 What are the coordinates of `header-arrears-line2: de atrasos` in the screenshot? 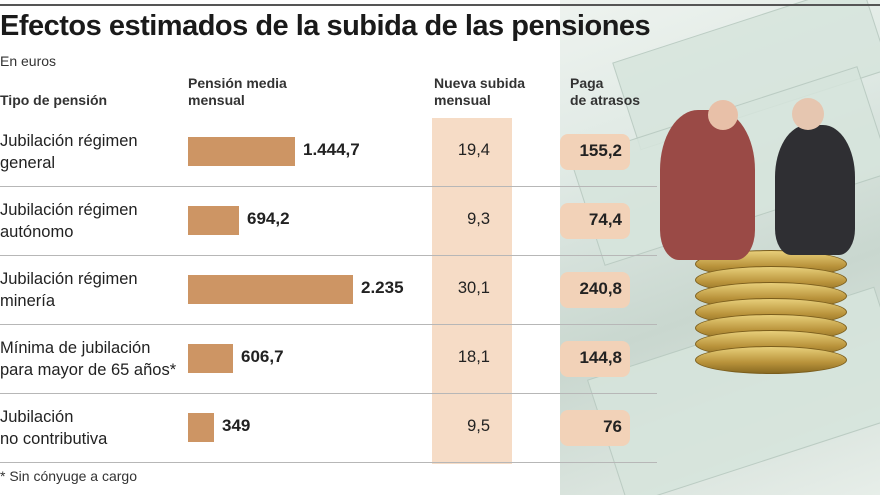 It's located at (605, 100).